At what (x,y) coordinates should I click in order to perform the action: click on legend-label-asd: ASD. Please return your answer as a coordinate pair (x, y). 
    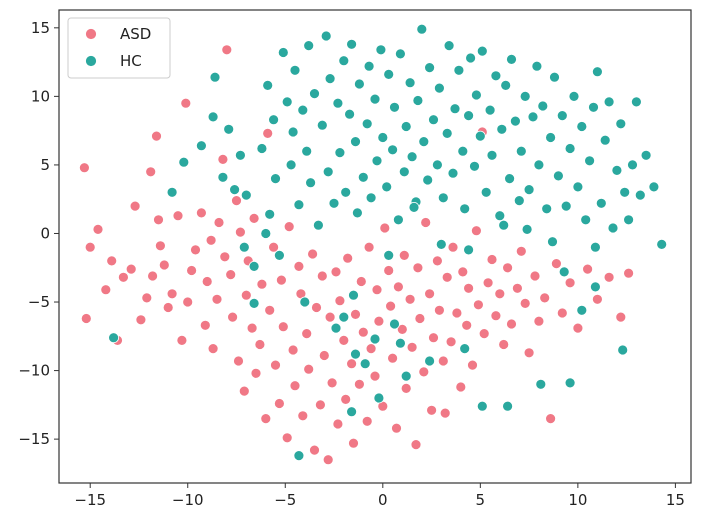
    Looking at the image, I should click on (135, 34).